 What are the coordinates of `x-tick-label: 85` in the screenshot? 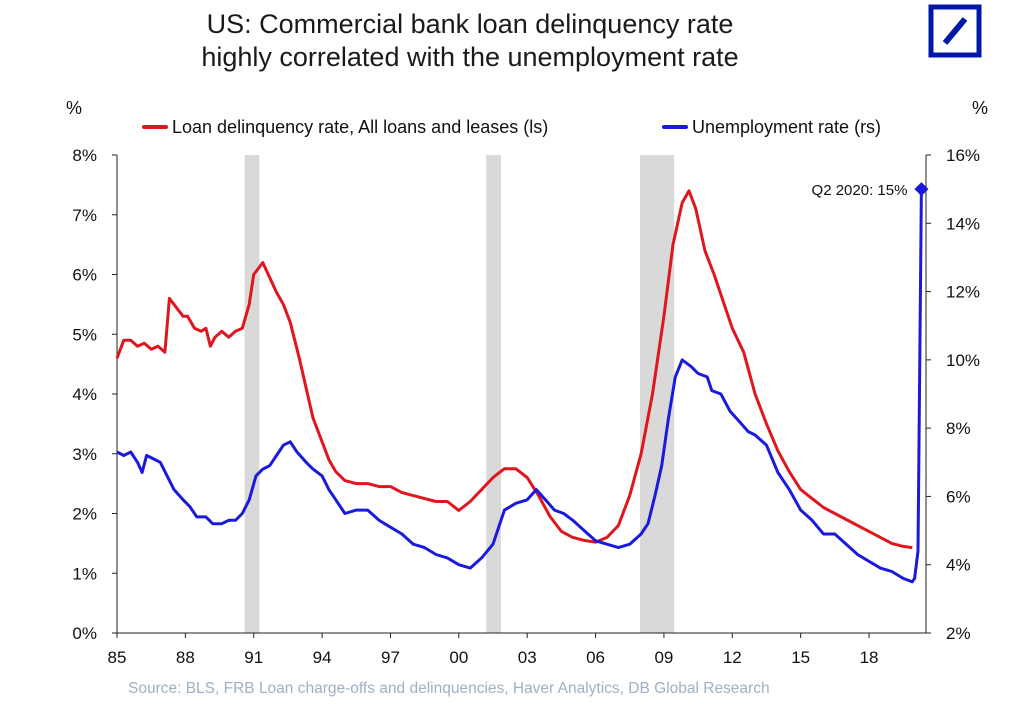 It's located at (117, 657).